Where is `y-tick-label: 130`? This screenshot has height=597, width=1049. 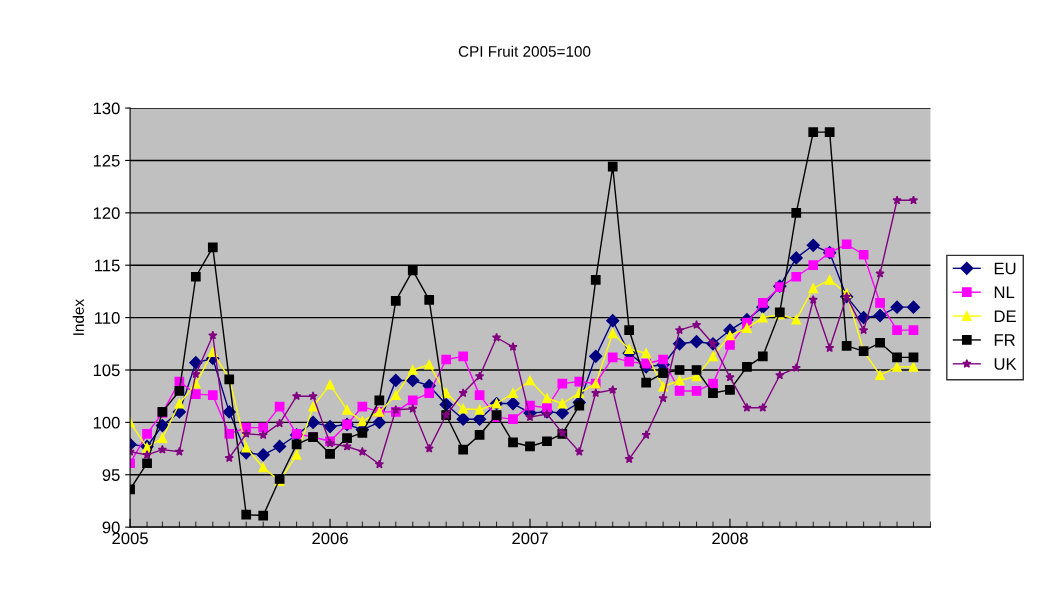 y-tick-label: 130 is located at coordinates (106, 108).